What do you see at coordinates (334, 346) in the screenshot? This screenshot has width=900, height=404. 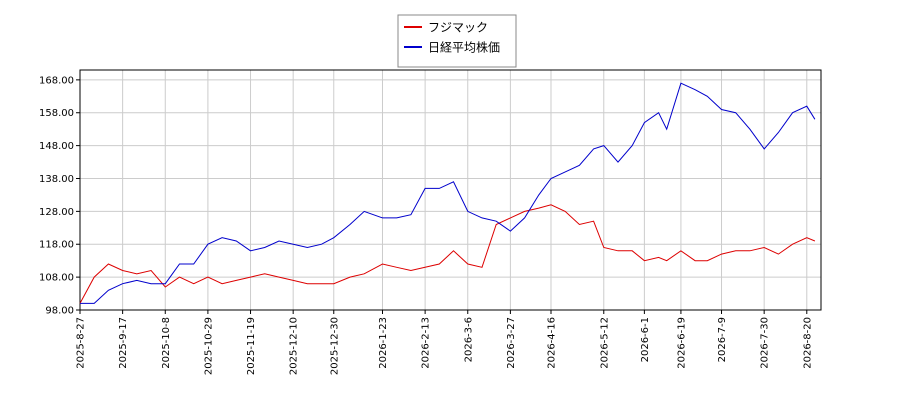 I see `x-tick-label: 2025-12-30` at bounding box center [334, 346].